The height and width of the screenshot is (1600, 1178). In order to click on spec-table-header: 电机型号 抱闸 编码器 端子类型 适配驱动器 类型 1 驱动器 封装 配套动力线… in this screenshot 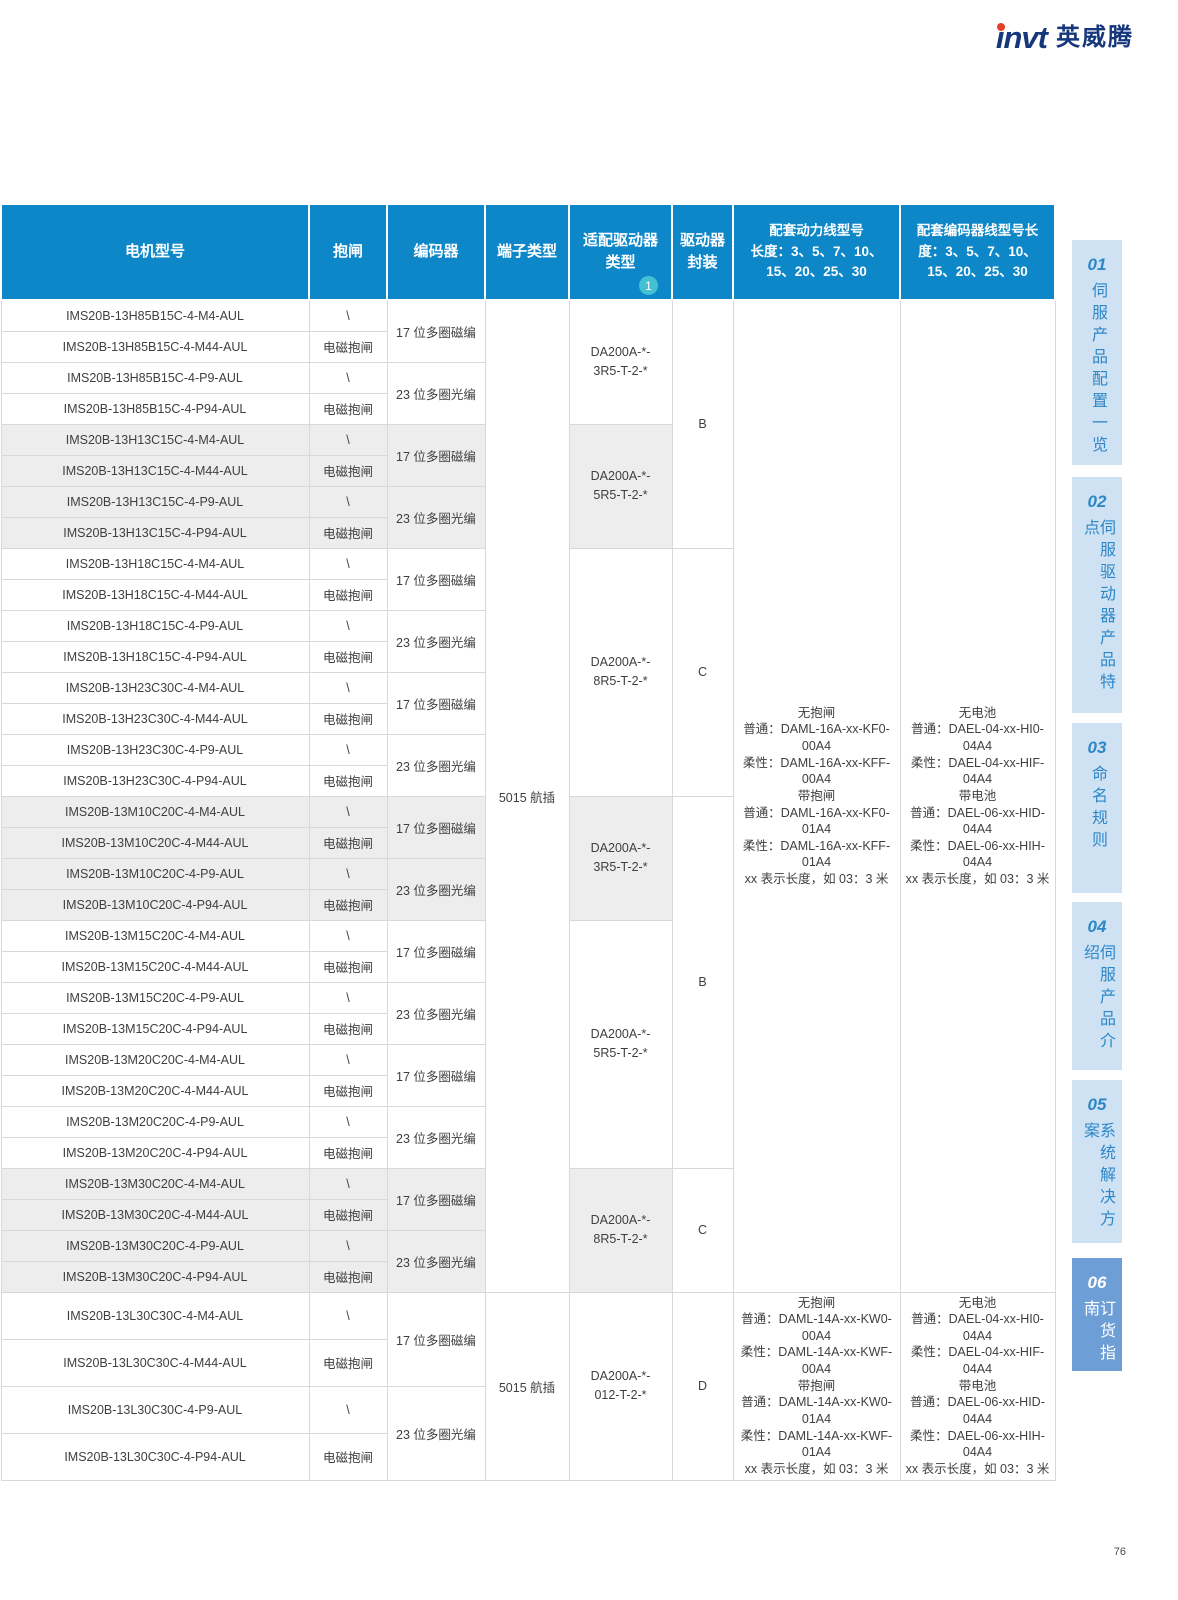, I will do `click(528, 252)`.